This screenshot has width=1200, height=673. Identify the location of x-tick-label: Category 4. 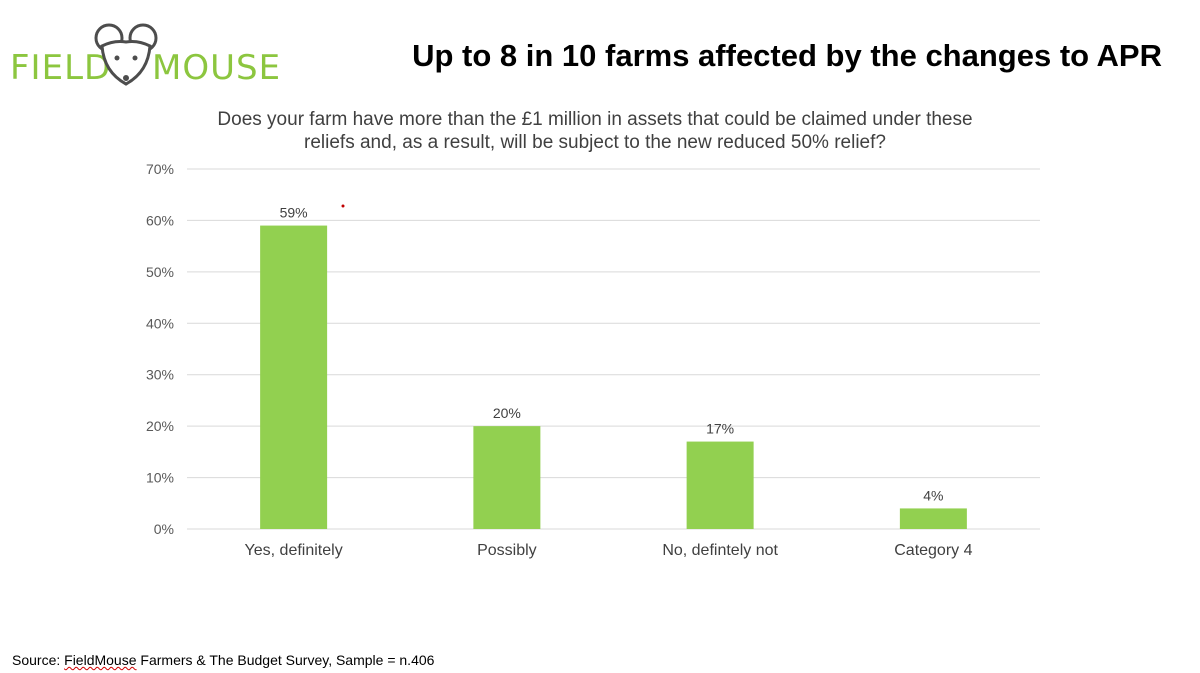
(933, 550).